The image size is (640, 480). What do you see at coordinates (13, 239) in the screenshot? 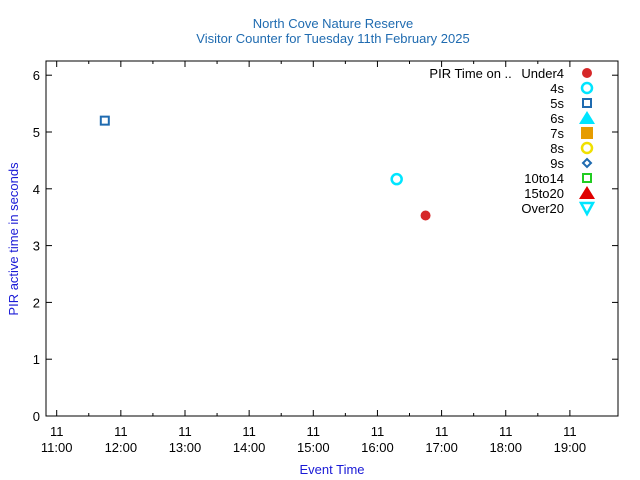
I see `y-axis-label: PIR active time in seconds` at bounding box center [13, 239].